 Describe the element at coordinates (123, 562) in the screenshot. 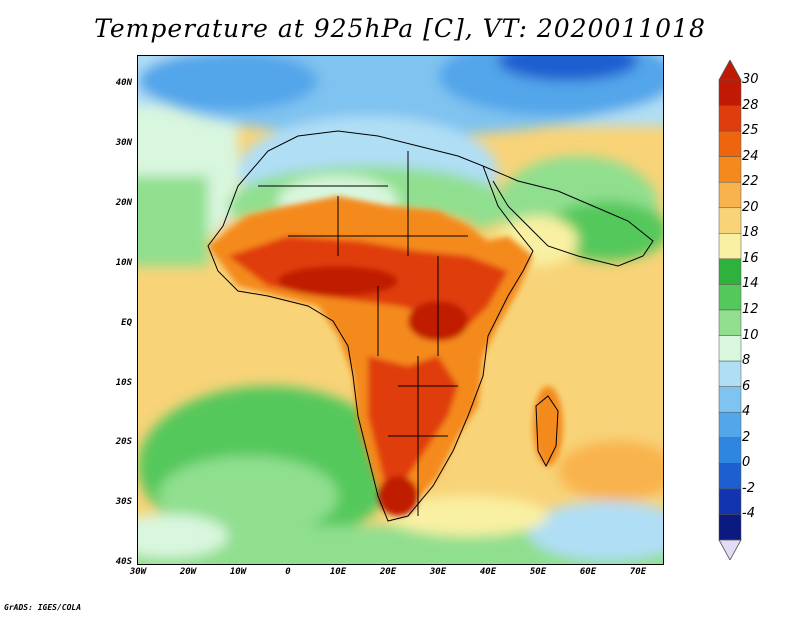

I see `lat-label-40s: 40S` at that location.